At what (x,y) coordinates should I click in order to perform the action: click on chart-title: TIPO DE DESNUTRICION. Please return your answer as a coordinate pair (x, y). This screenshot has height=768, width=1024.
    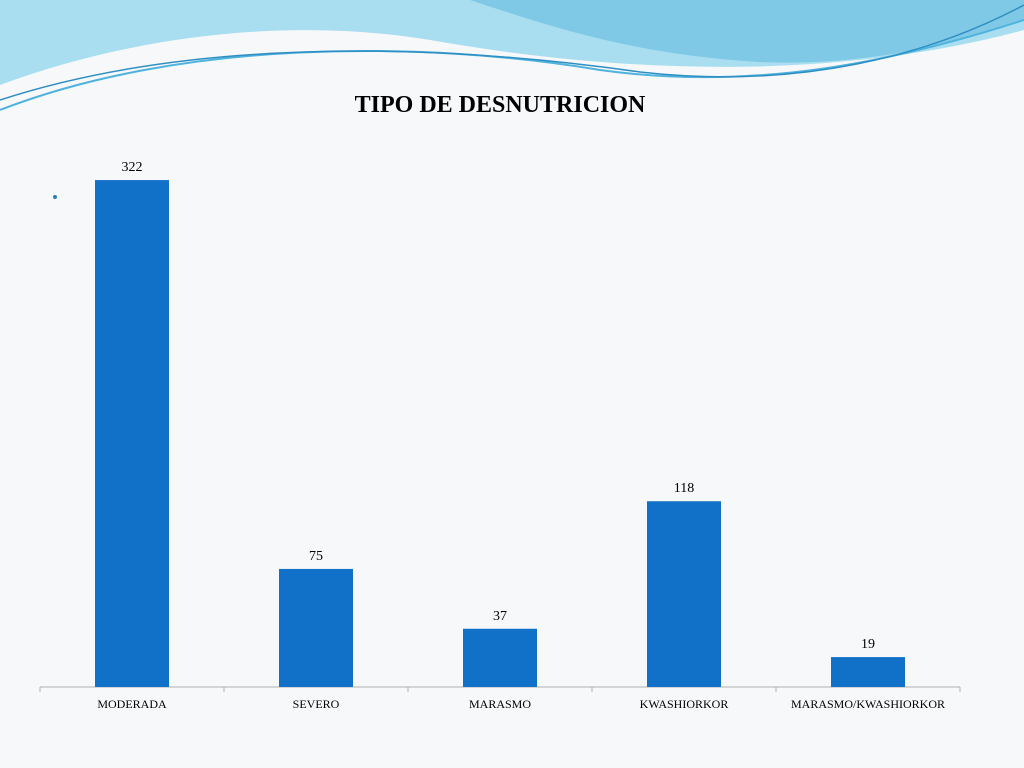
    Looking at the image, I should click on (500, 105).